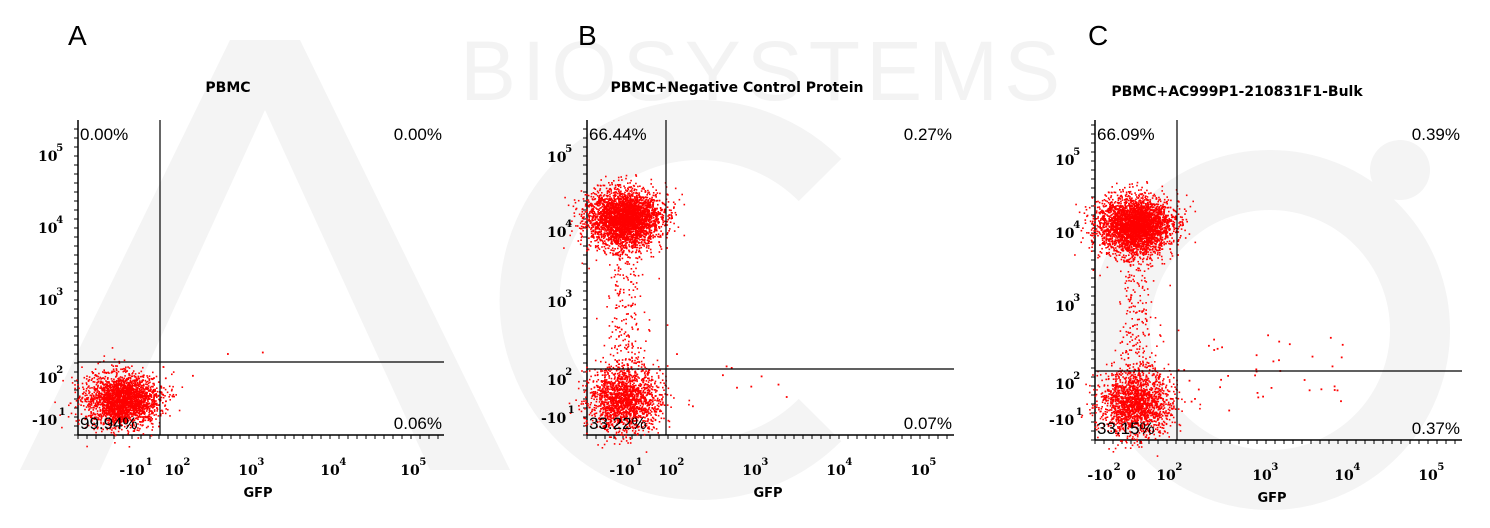  I want to click on plot-title: PBMC, so click(227, 88).